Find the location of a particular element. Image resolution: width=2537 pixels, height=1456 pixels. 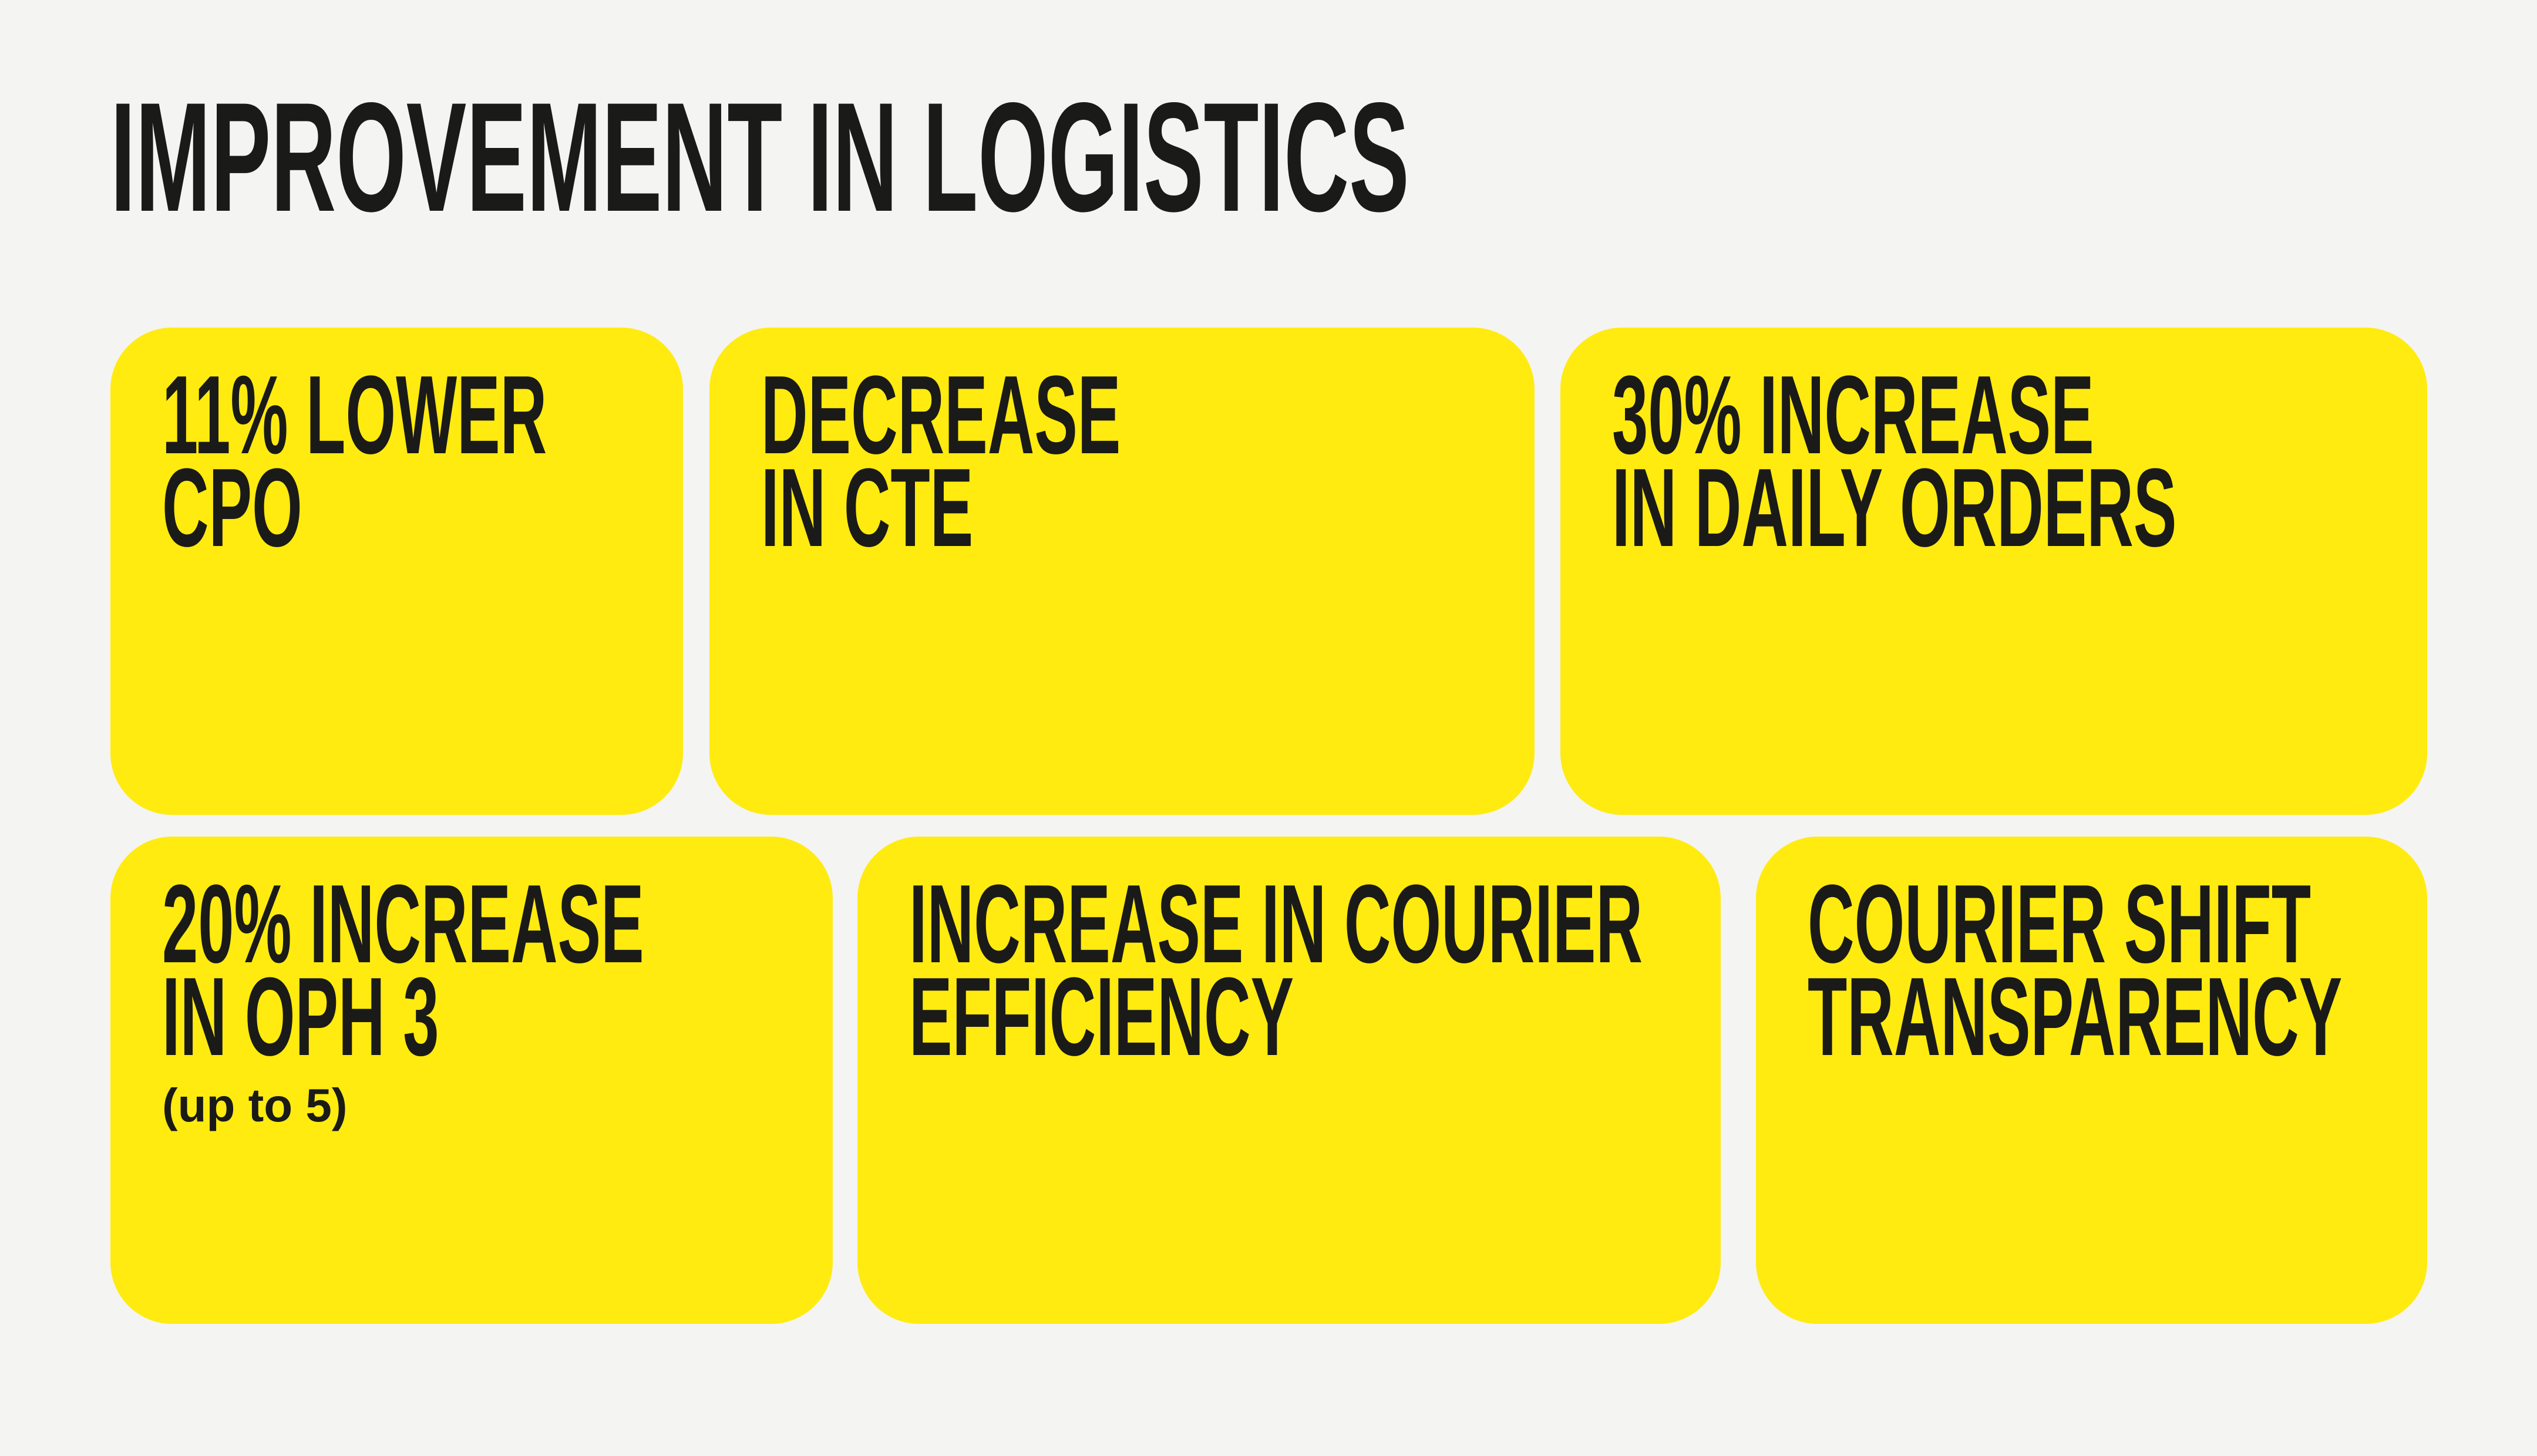

stat-card-decrease-cte: DECREASE IN CTE is located at coordinates (1122, 571).